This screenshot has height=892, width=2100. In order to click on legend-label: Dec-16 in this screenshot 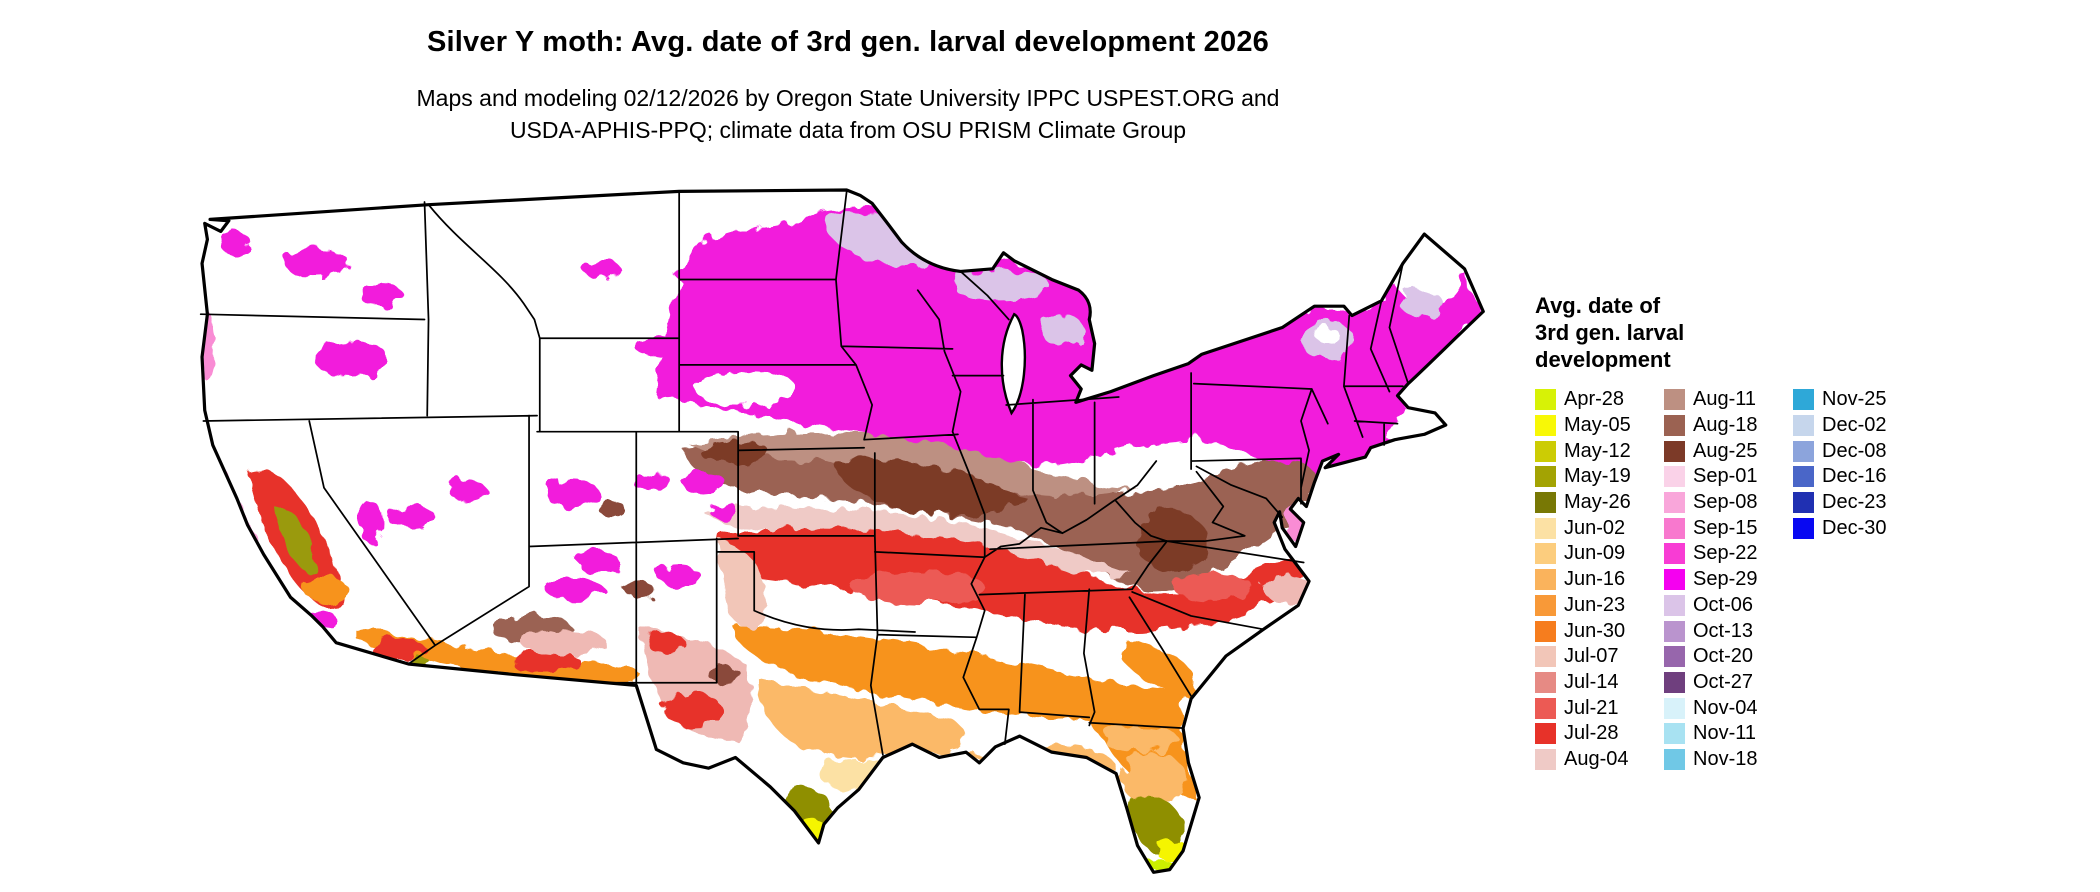, I will do `click(1854, 476)`.